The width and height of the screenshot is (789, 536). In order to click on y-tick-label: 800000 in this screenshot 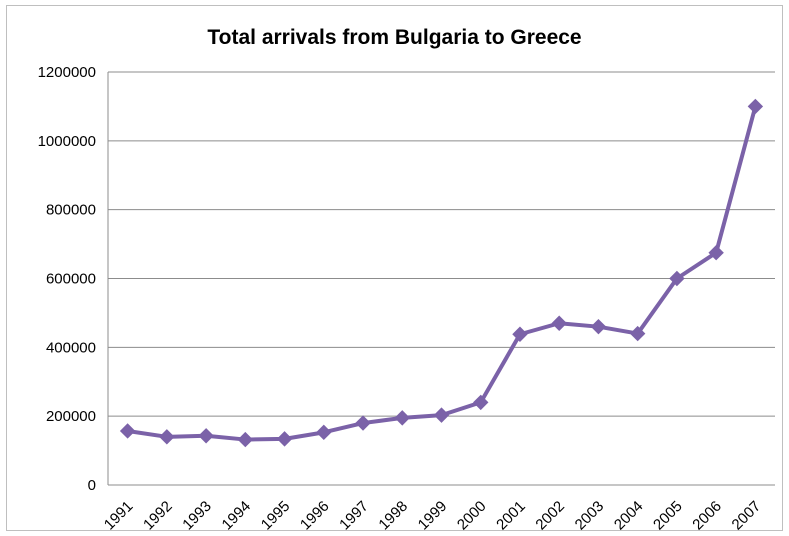, I will do `click(71, 210)`.